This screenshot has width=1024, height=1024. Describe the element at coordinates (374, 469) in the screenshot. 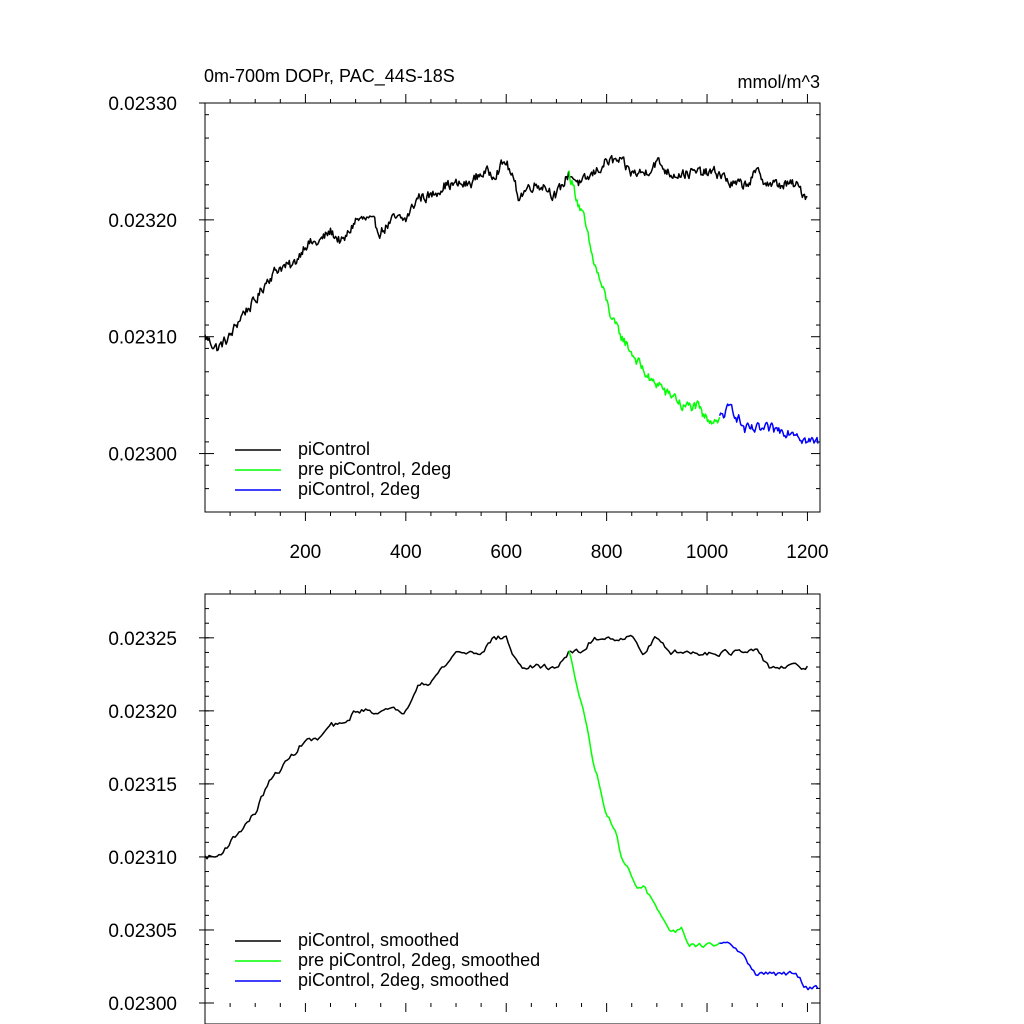

I see `legend-label: pre piControl, 2deg` at that location.